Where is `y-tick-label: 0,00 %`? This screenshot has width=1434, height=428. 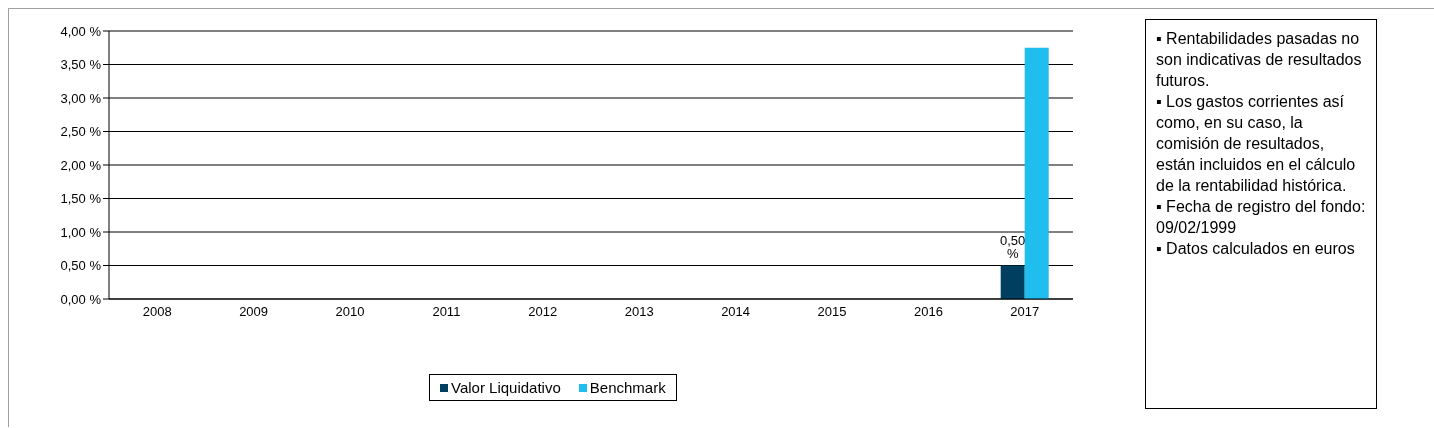 y-tick-label: 0,00 % is located at coordinates (81, 299).